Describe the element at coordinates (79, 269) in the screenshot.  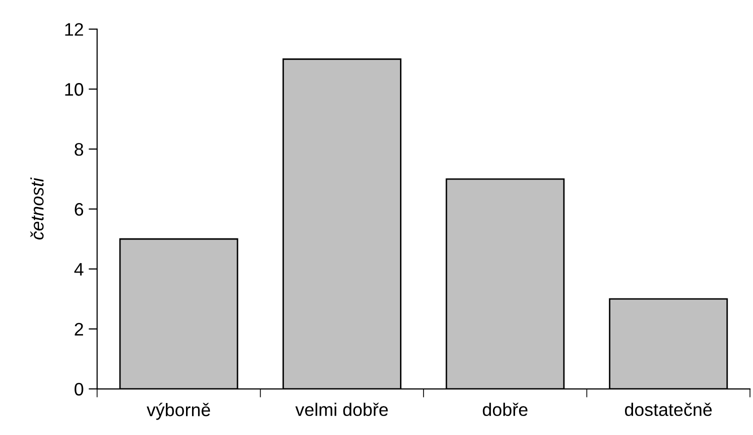
I see `y-tick-label: 4` at that location.